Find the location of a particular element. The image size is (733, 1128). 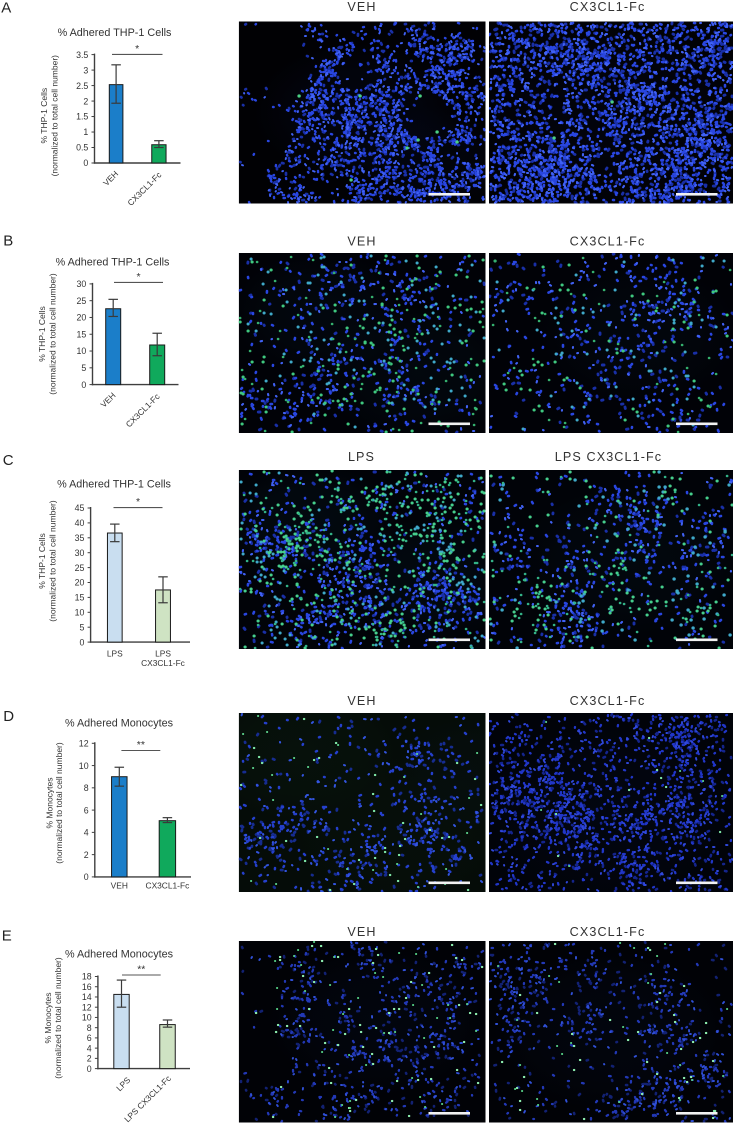

svg-text: 2.5 is located at coordinates (82, 86).